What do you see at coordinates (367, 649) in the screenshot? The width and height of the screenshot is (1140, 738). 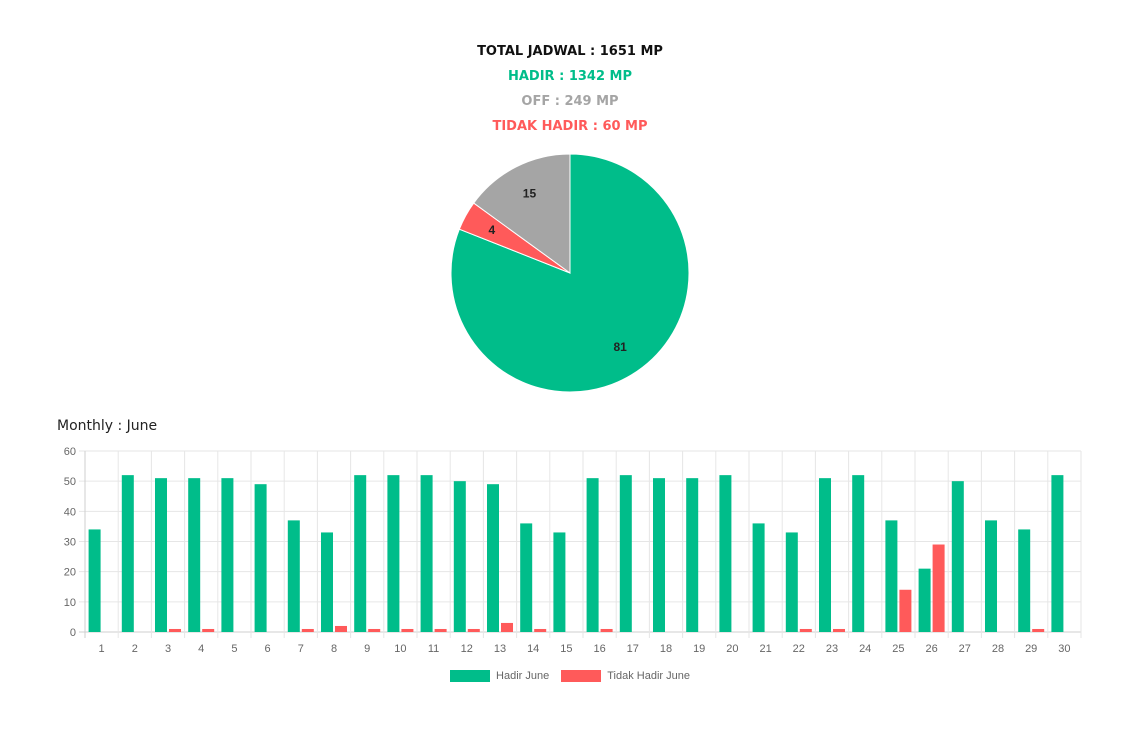 I see `x-tick-label: 9` at bounding box center [367, 649].